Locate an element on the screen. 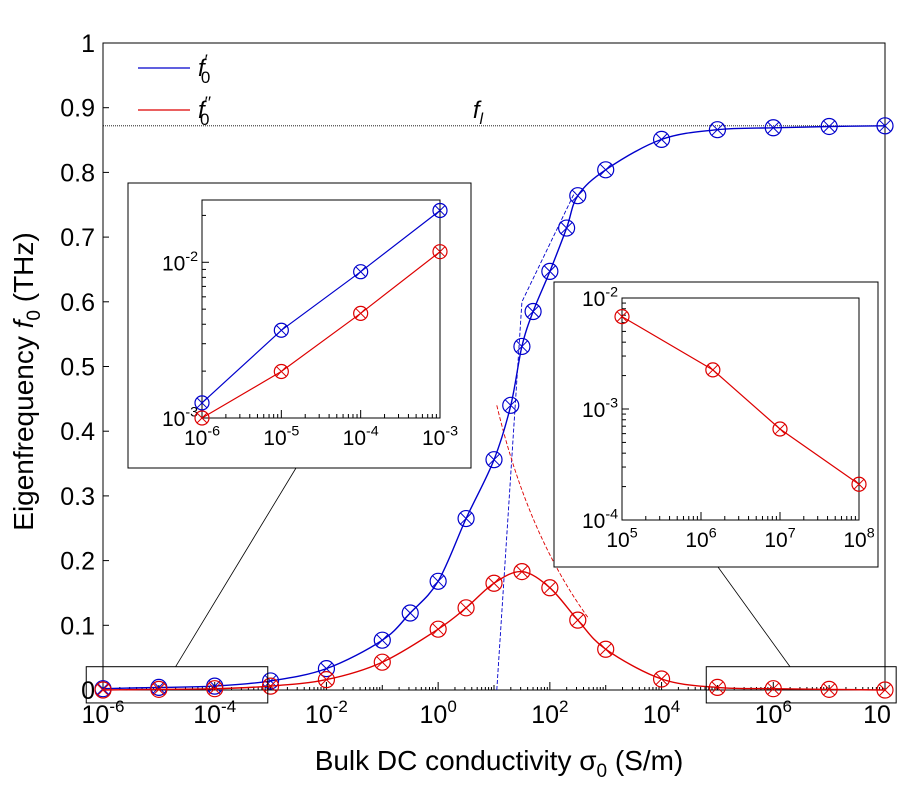  inset-low-sigma: 10-6 10-5 10-4 10-310-310-2 is located at coordinates (299, 325).